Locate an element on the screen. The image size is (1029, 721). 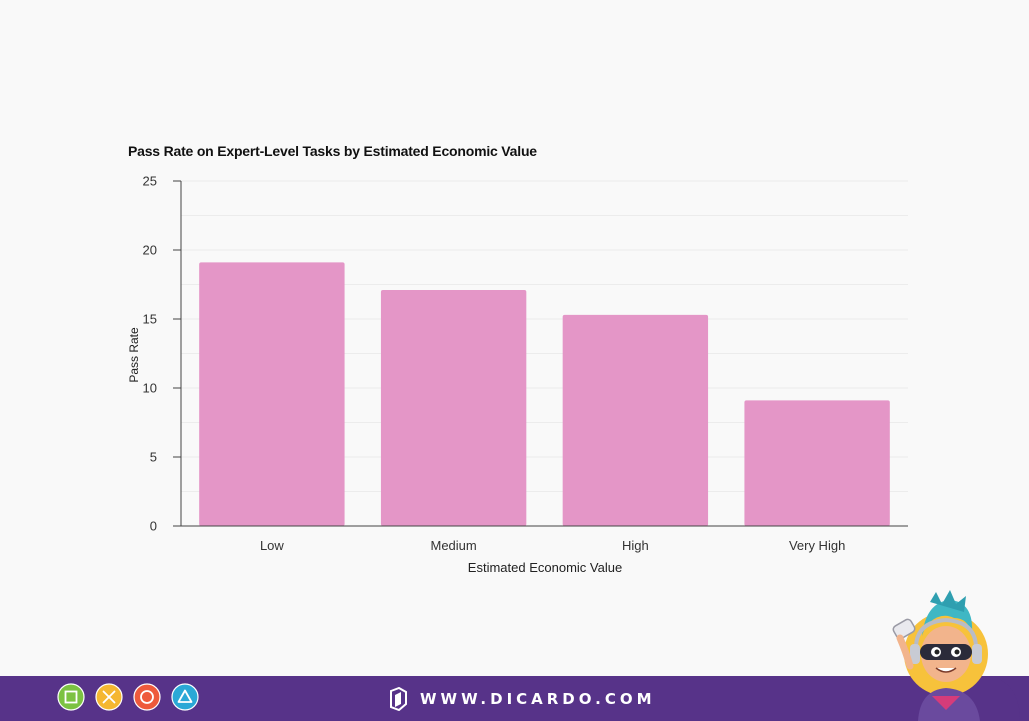
x-tick-label: Low is located at coordinates (272, 545).